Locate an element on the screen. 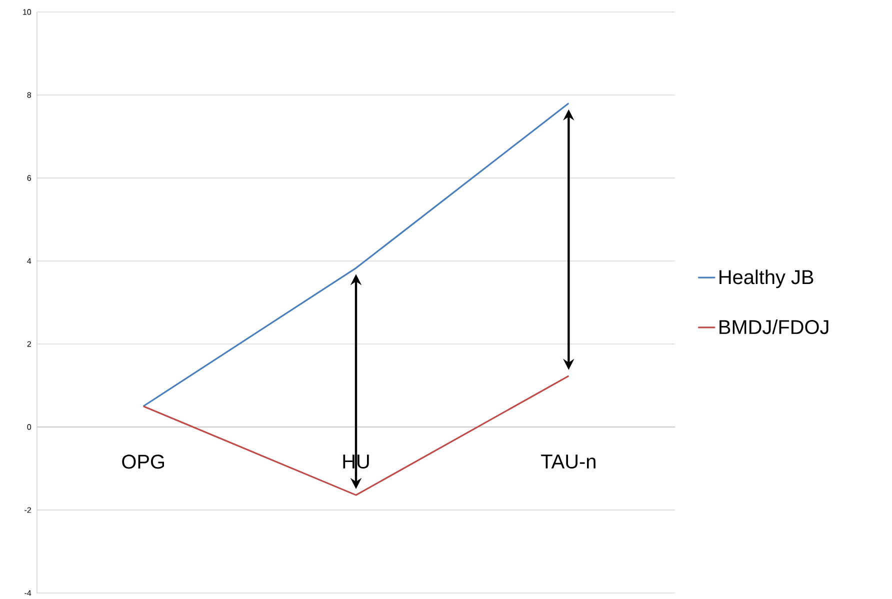 Image resolution: width=892 pixels, height=599 pixels. x-tick-label: OPG is located at coordinates (143, 461).